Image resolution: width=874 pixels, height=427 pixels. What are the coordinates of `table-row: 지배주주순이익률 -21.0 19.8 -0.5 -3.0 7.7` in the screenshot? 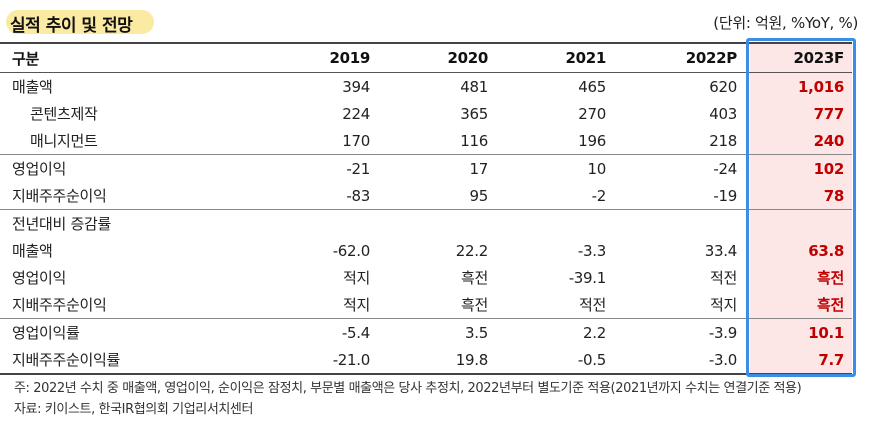 It's located at (426, 360).